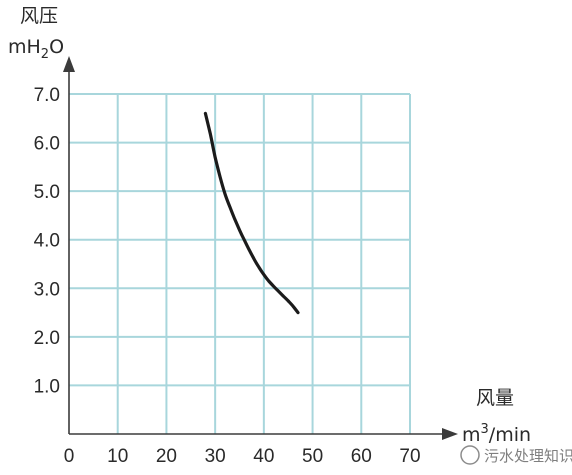  Describe the element at coordinates (47, 192) in the screenshot. I see `y-tick-label: 5.0` at that location.